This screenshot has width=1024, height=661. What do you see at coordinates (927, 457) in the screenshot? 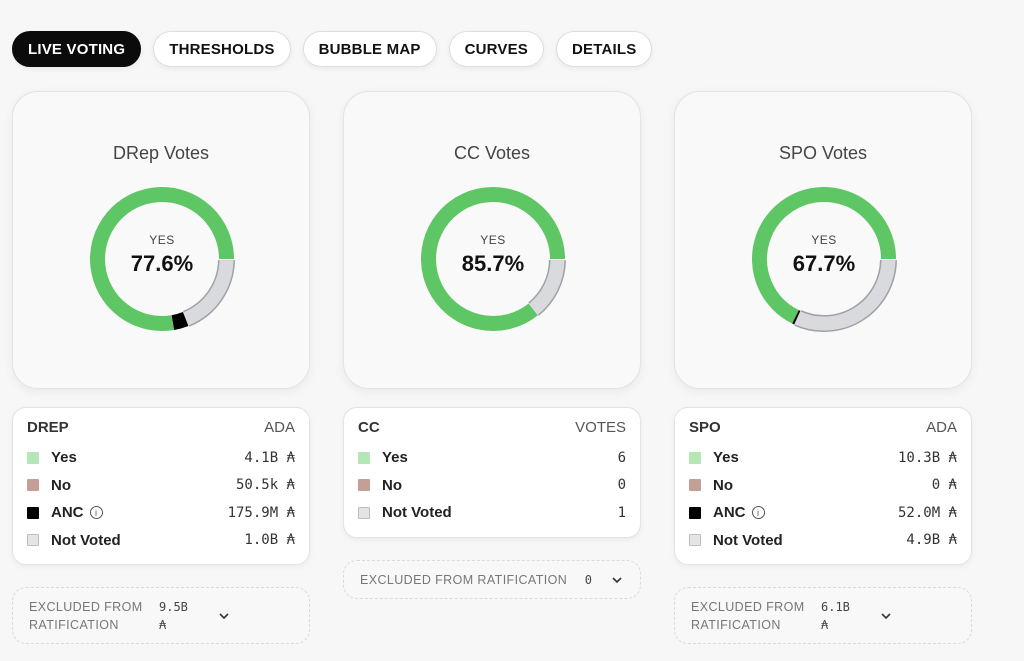
I see `legend-value: 10.3B ₳` at bounding box center [927, 457].